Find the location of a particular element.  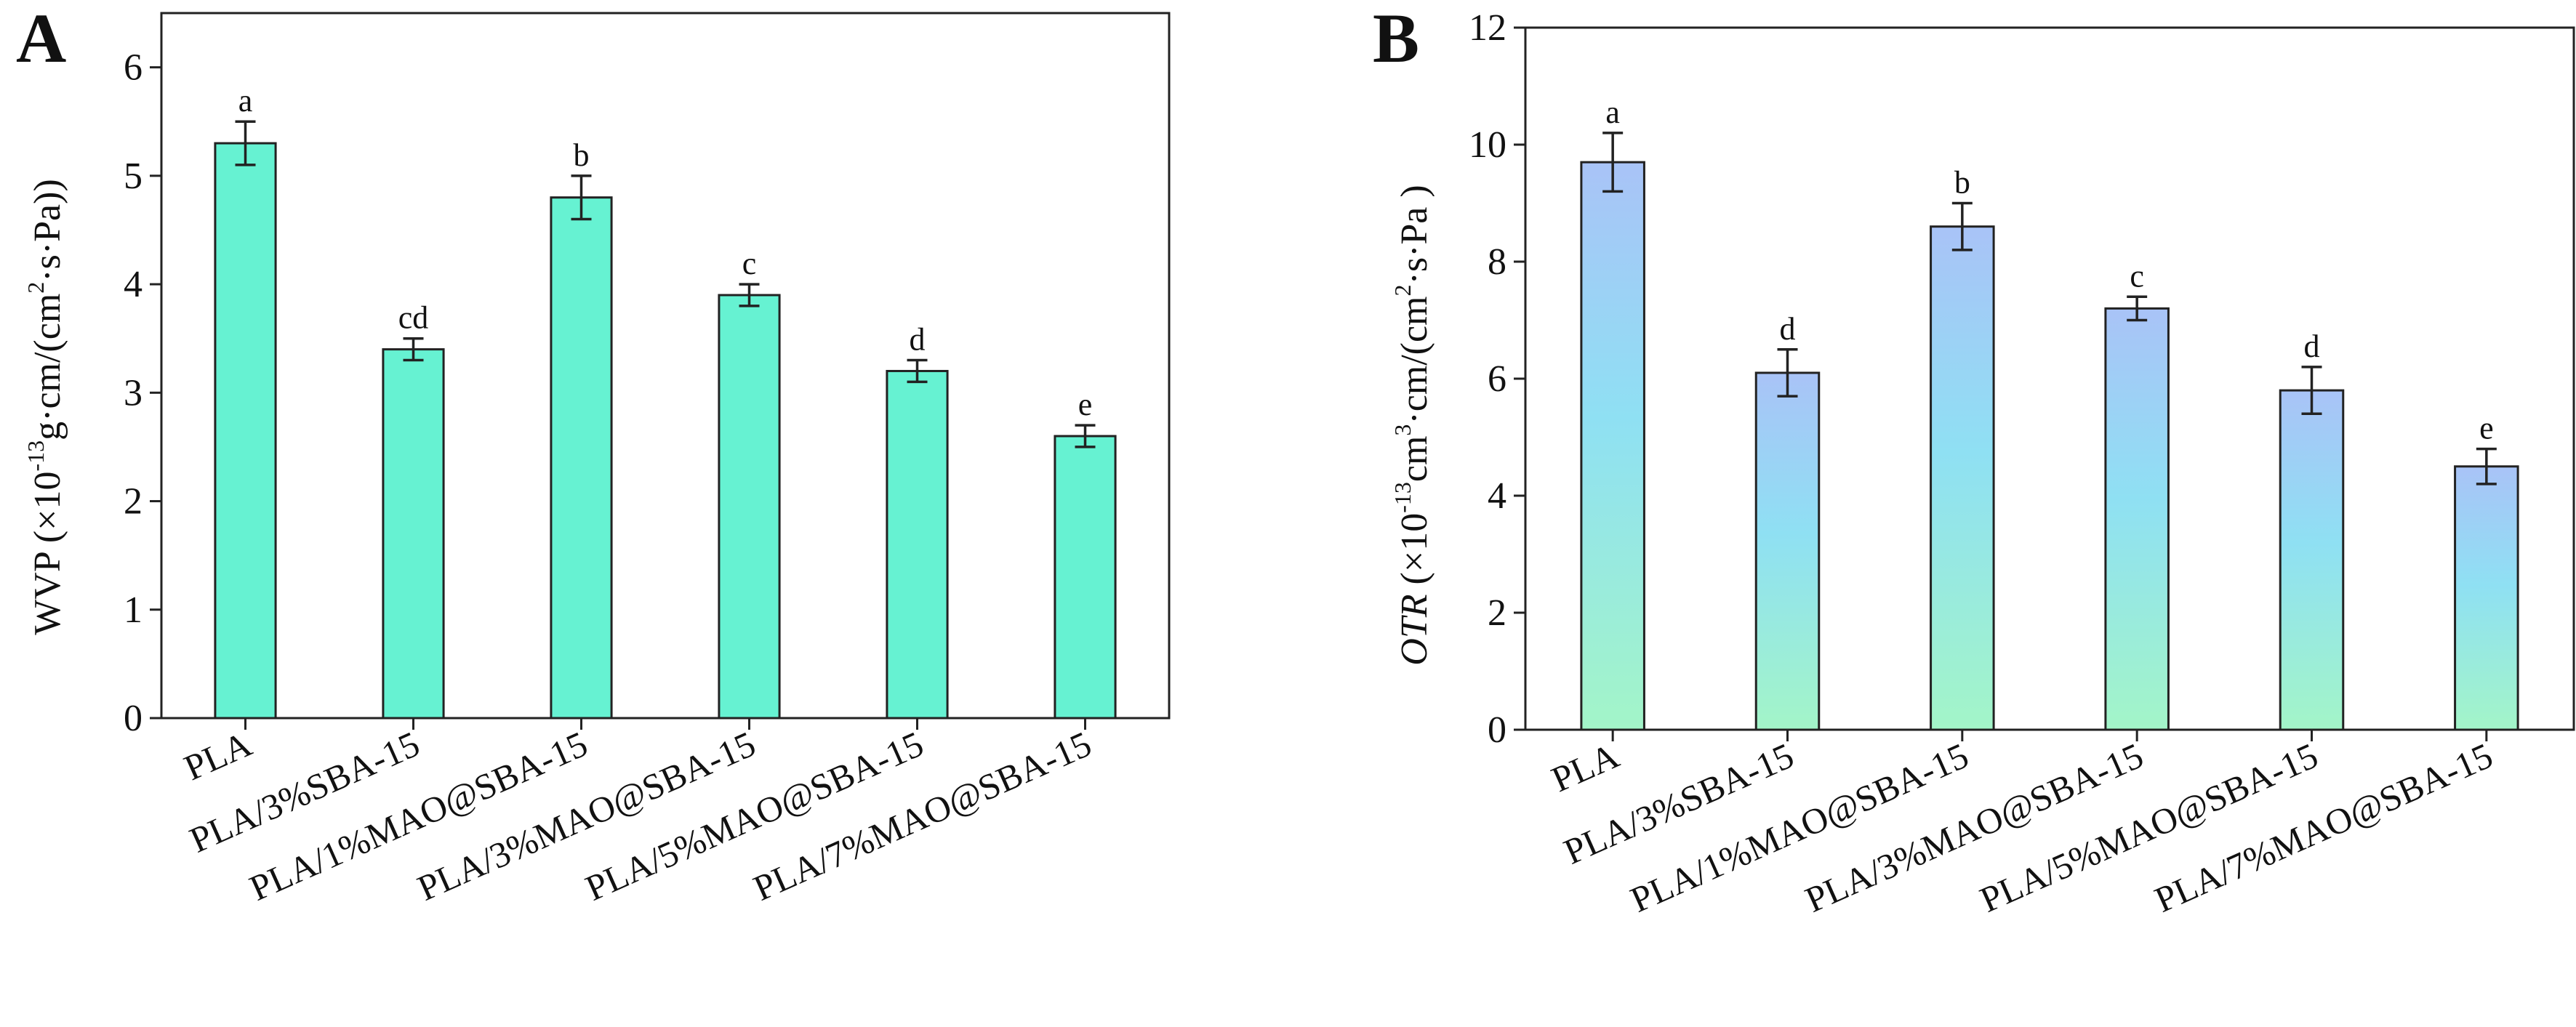

panel-b-significance-label: b is located at coordinates (1962, 183).